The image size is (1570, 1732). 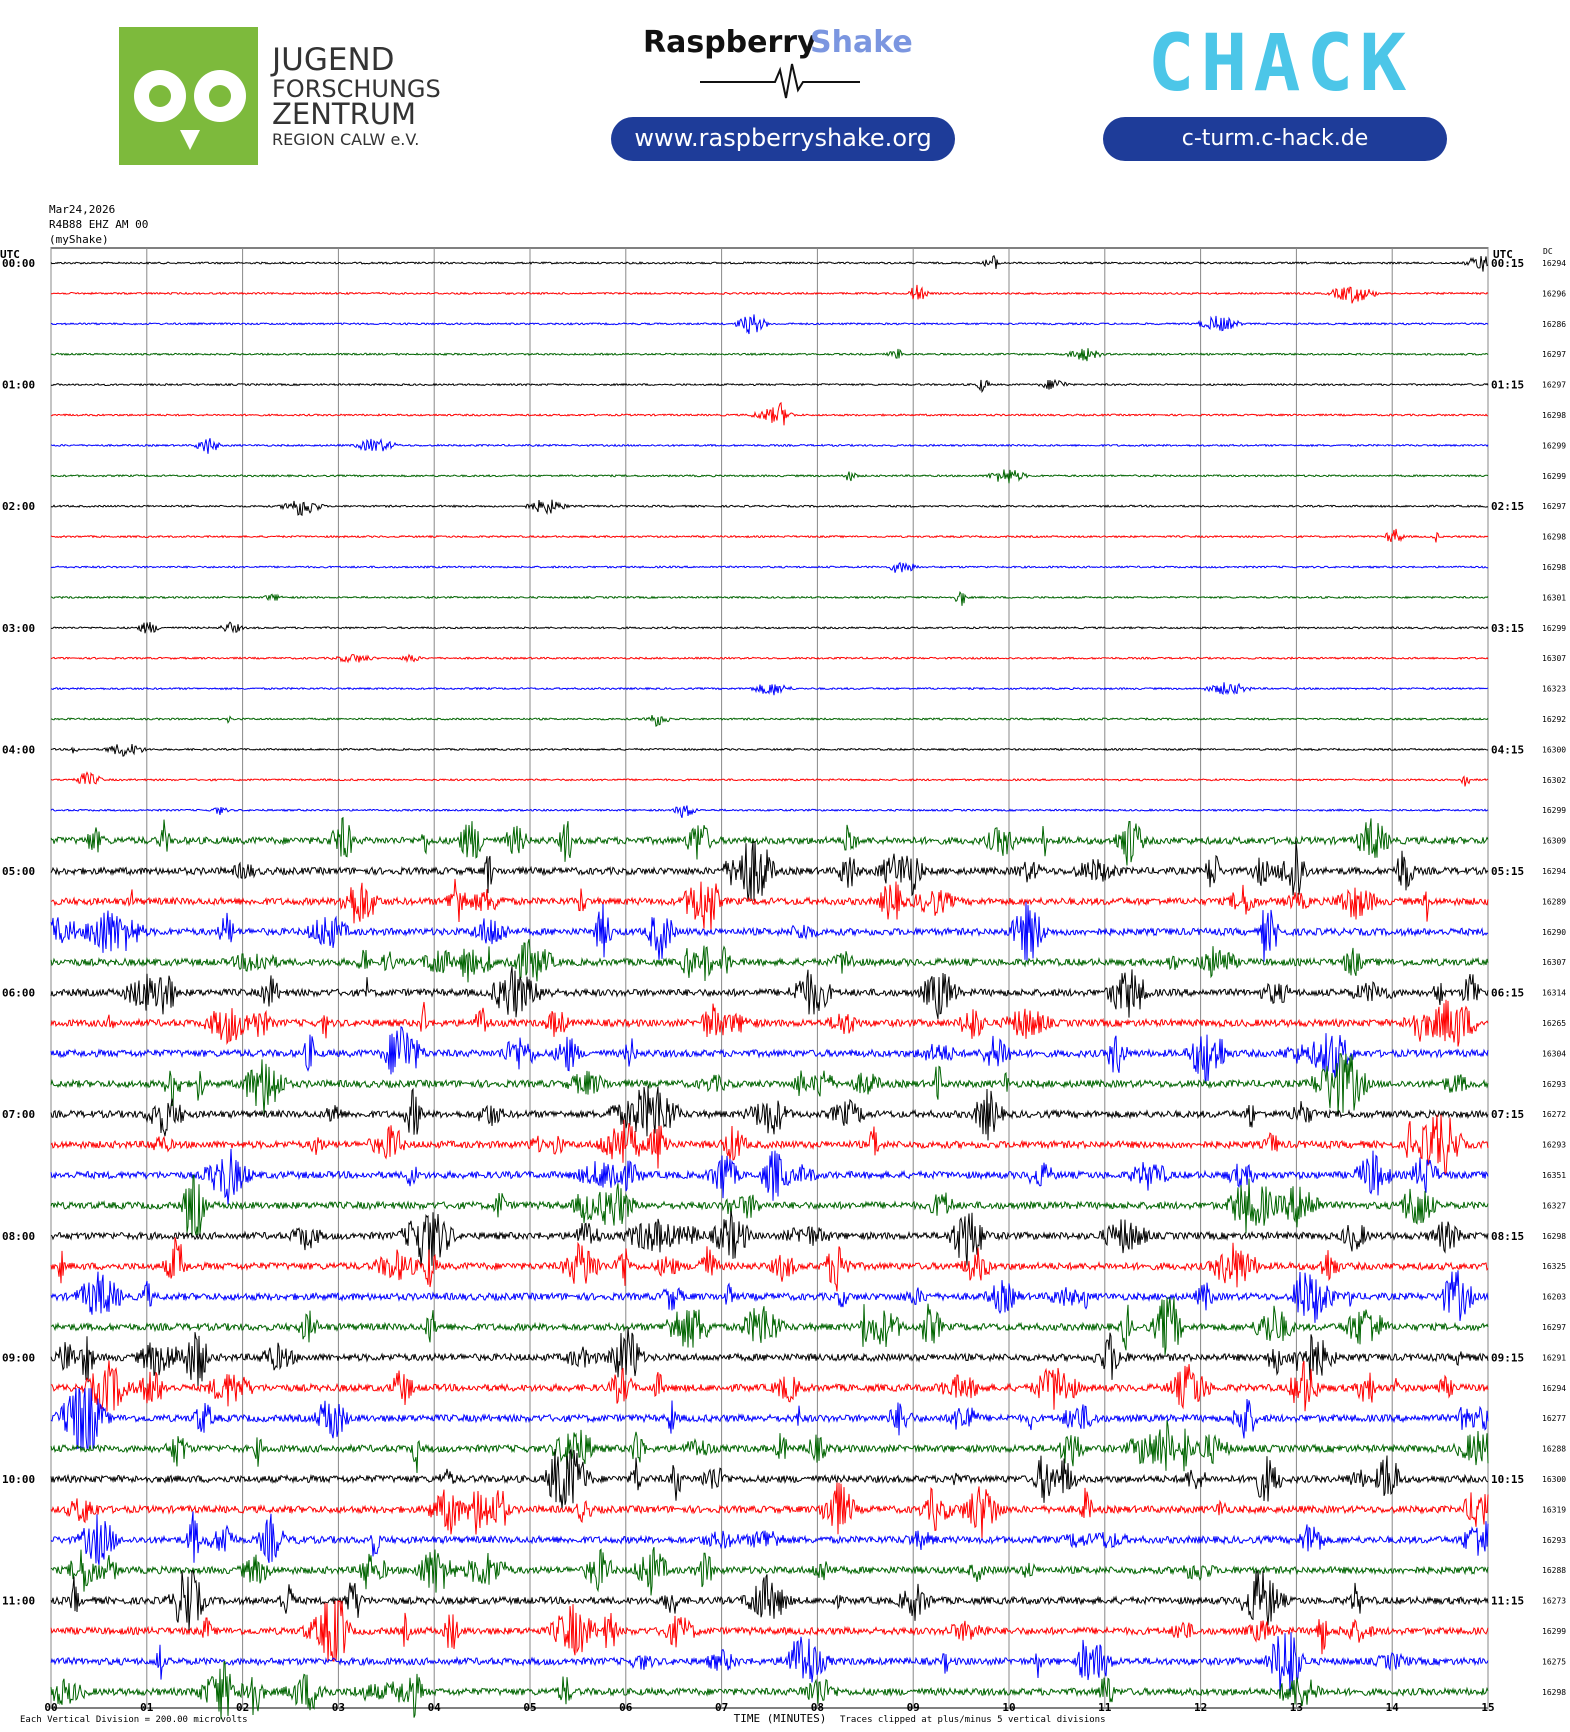 What do you see at coordinates (1507, 993) in the screenshot?
I see `right-time-label: 06:15` at bounding box center [1507, 993].